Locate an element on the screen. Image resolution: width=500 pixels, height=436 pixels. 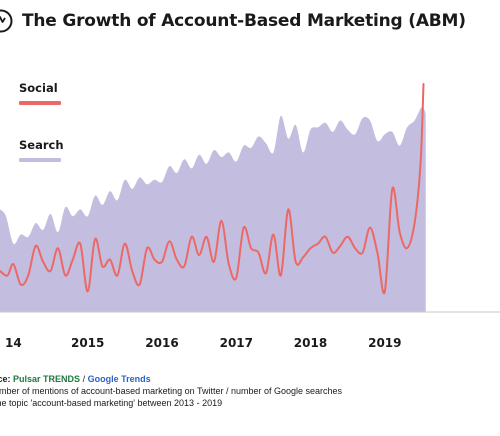
source-link-google: Google Trends is located at coordinates (119, 379).